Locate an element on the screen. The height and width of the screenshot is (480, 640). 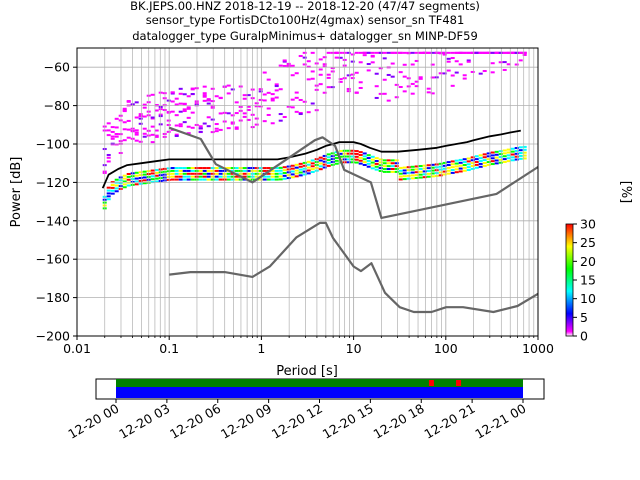
coverage-tick-label: 12-20 15 is located at coordinates (348, 421).